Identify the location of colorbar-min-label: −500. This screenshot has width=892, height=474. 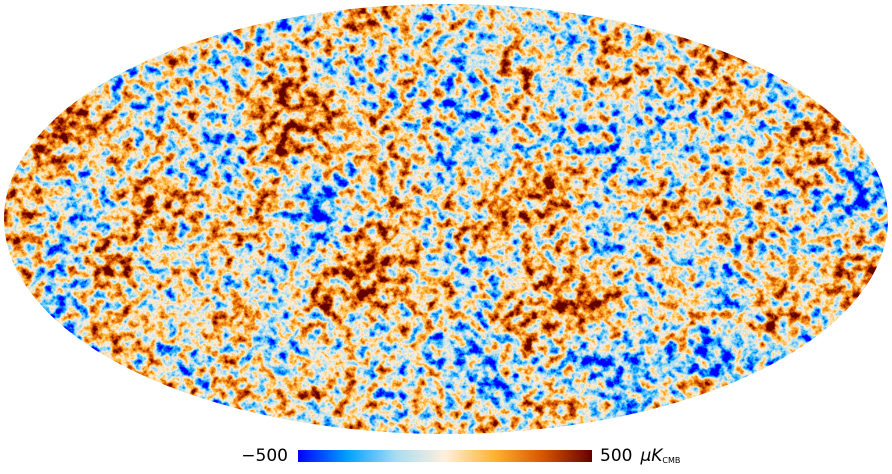
(264, 456).